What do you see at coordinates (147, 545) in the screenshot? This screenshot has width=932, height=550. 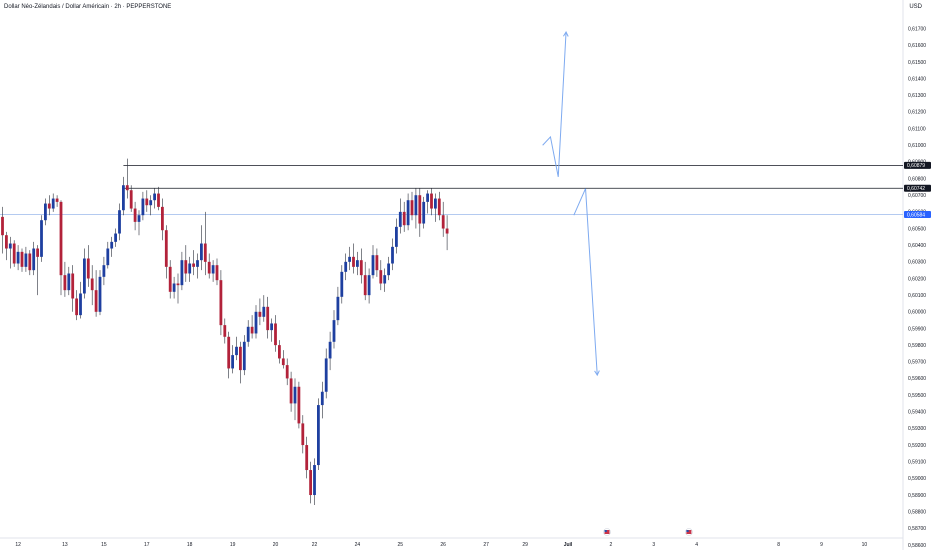 I see `time-tick-label: 17` at bounding box center [147, 545].